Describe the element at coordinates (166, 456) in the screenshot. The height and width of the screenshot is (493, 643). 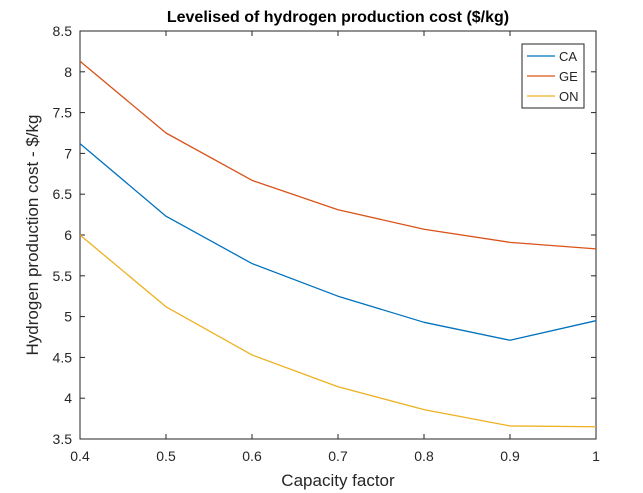
I see `x-tick-label: 0.5` at that location.